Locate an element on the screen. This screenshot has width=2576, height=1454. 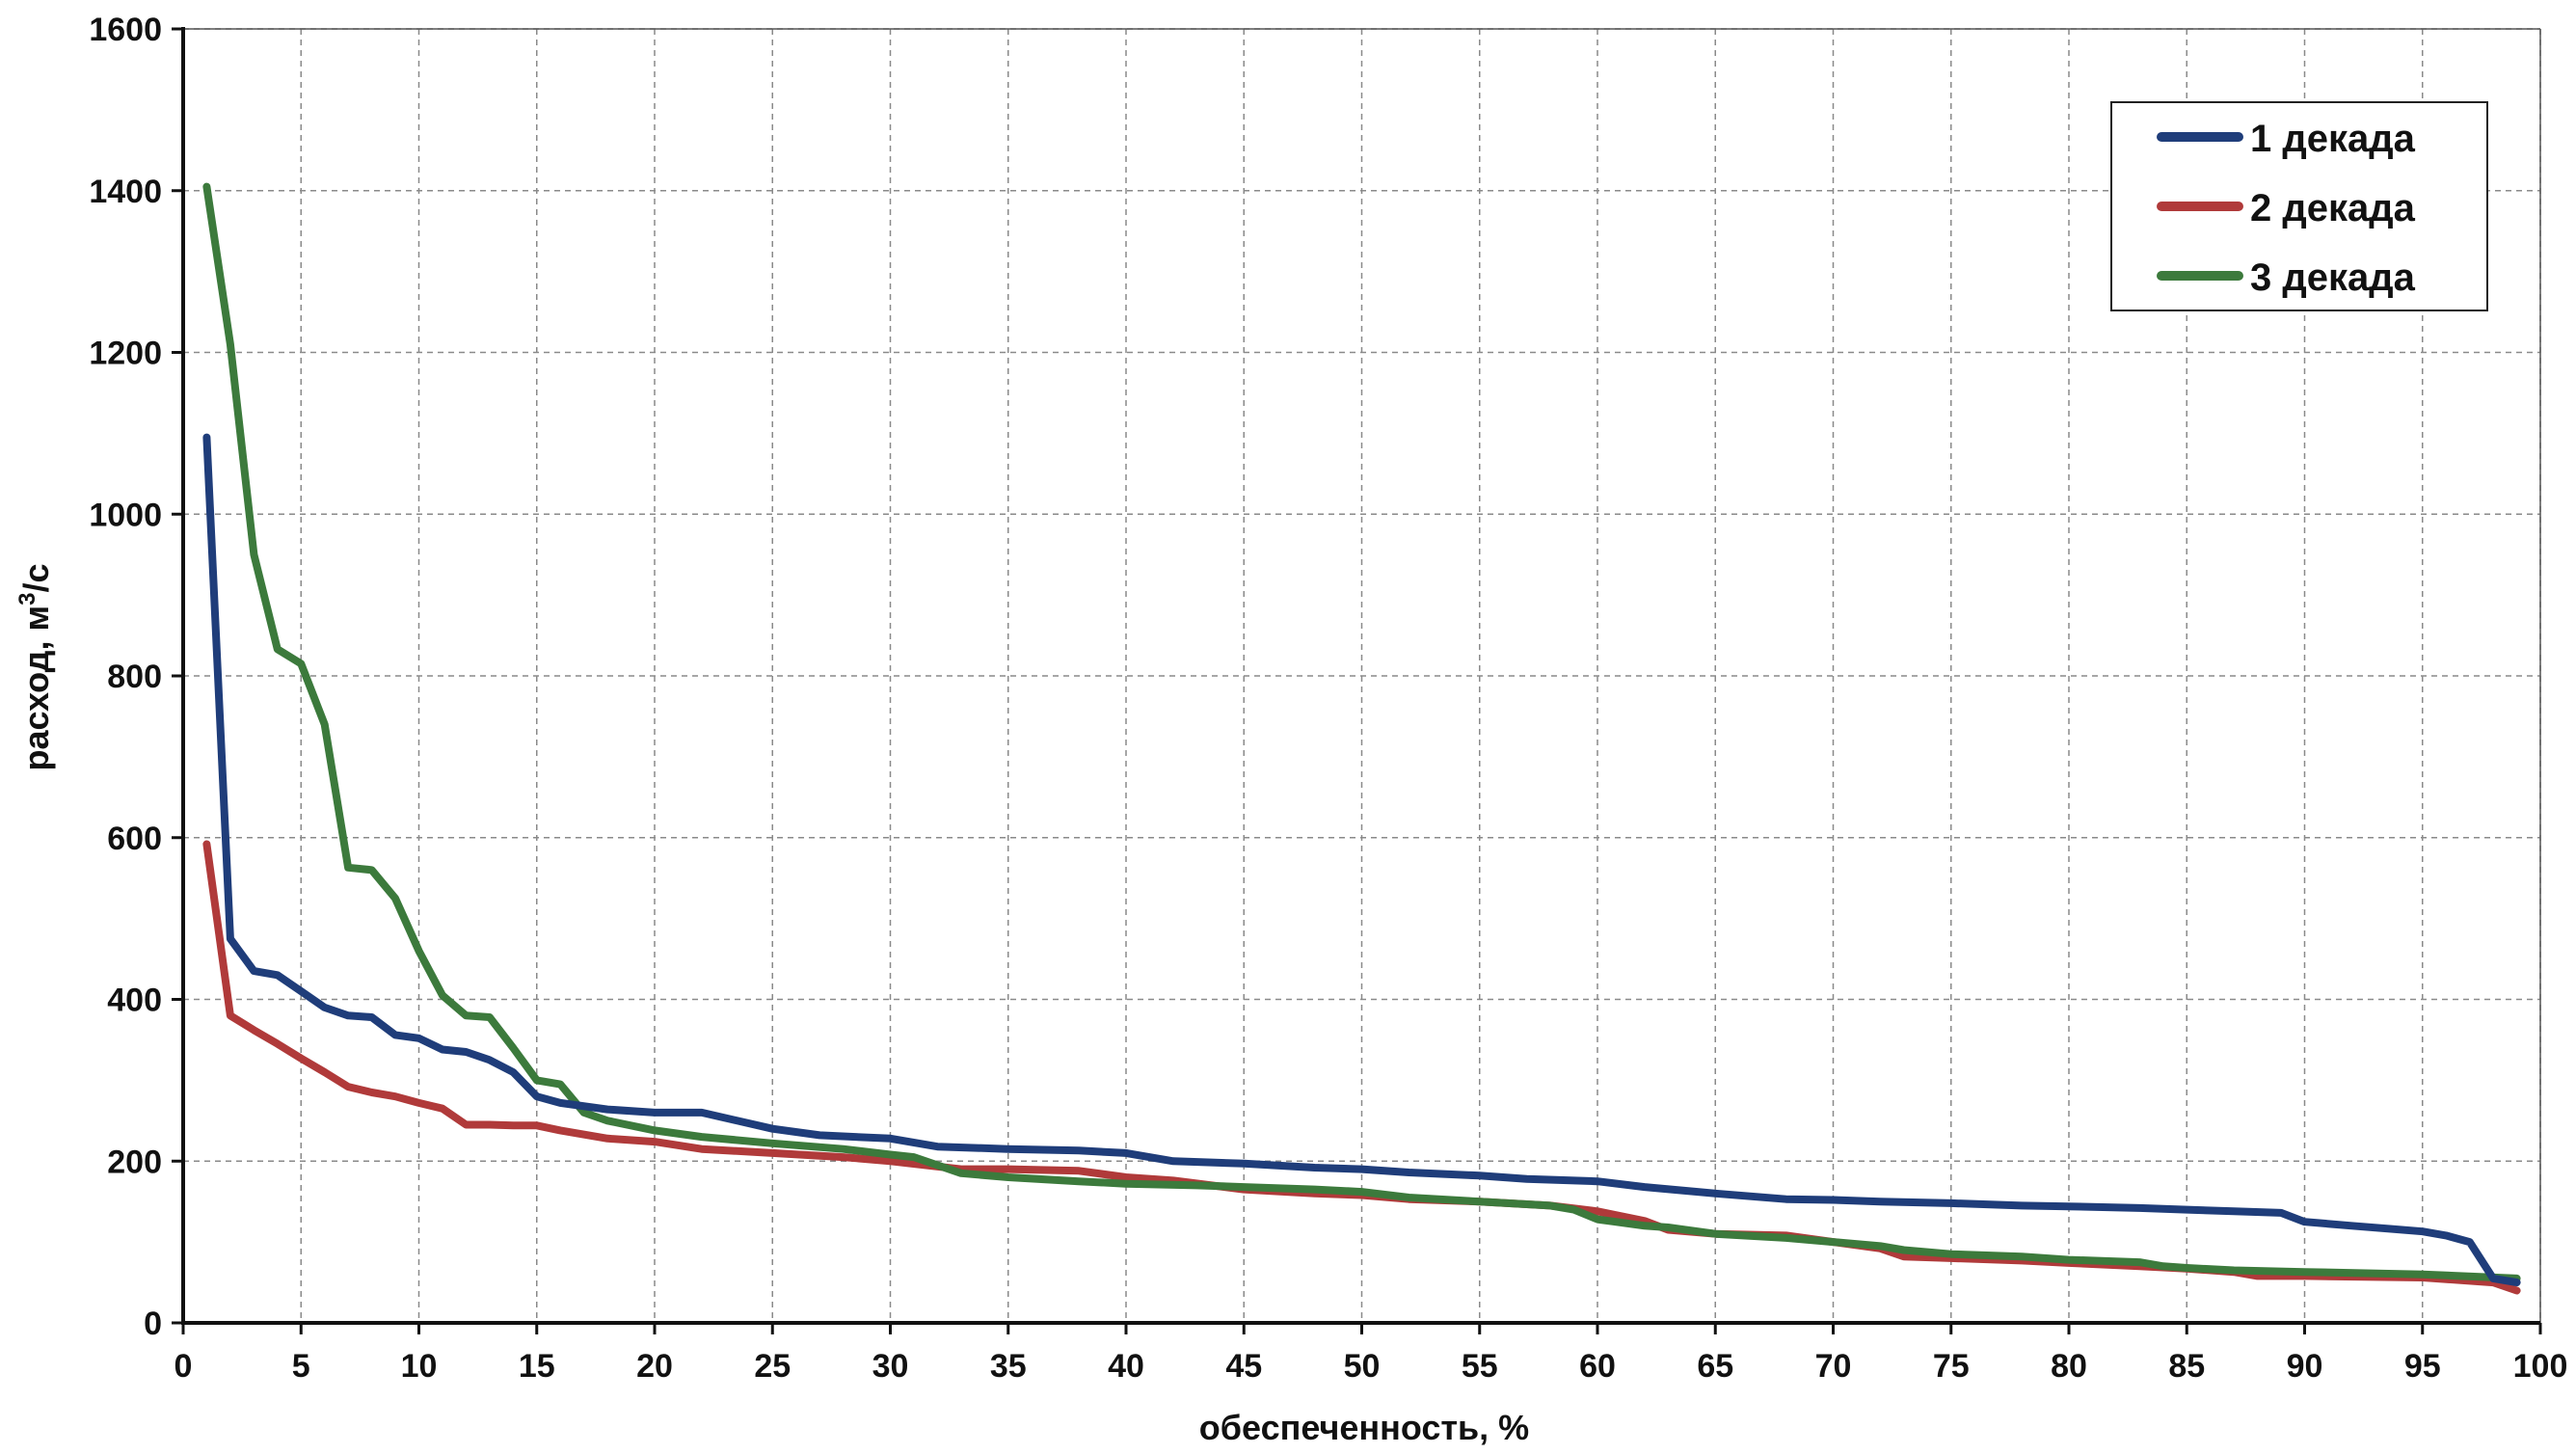
legend-label-3: 3 декада is located at coordinates (2333, 277).